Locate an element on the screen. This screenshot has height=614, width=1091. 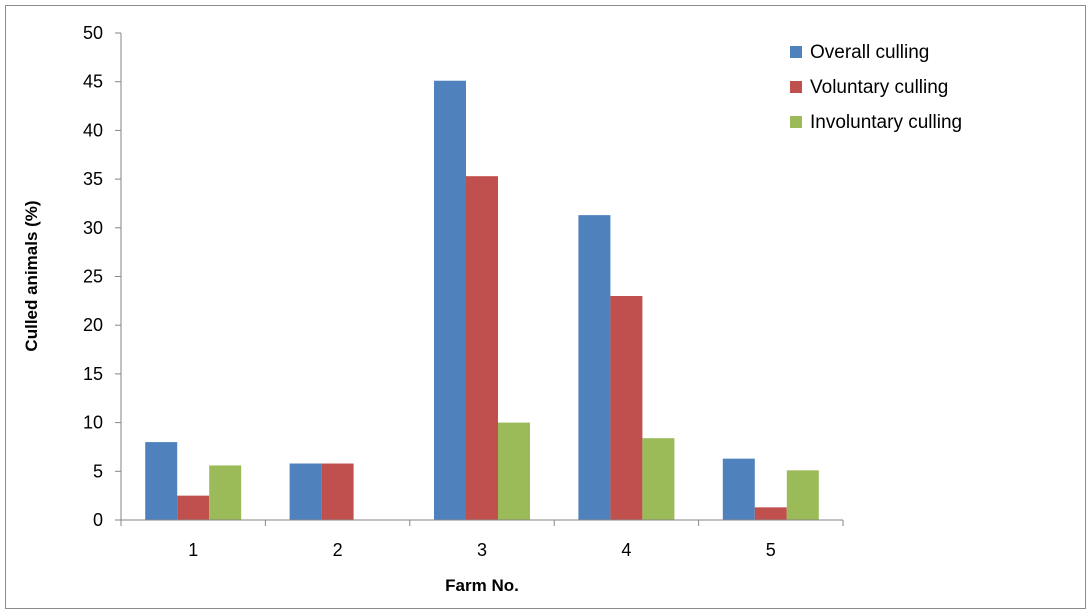
legend-label: Voluntary culling is located at coordinates (879, 87).